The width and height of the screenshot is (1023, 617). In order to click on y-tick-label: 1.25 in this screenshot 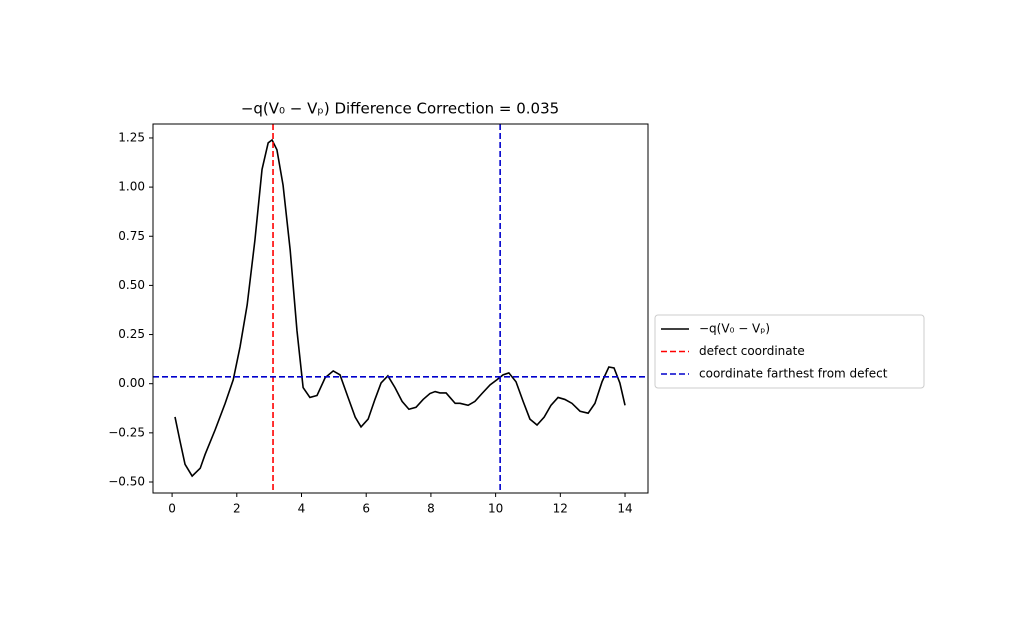, I will do `click(131, 137)`.